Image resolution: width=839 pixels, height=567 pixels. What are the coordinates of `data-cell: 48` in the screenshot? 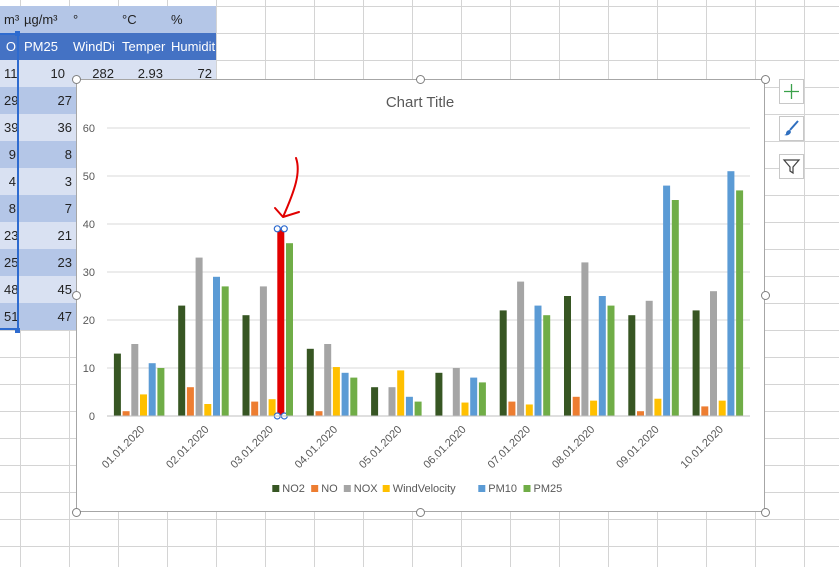 It's located at (10, 289).